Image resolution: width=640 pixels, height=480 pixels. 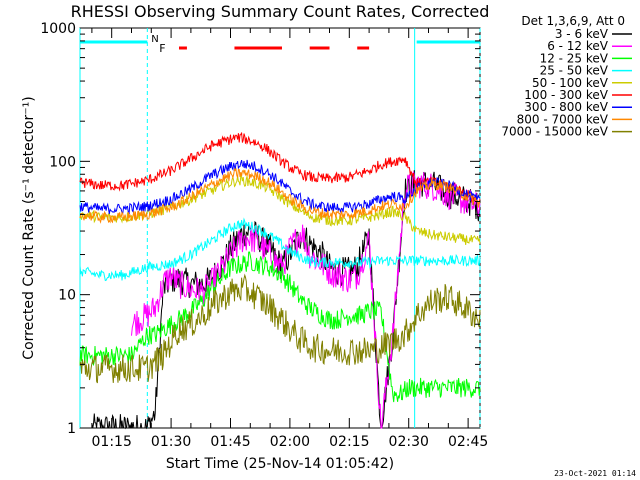 I want to click on legend-entry-label: 6 - 12 keV, so click(x=578, y=46).